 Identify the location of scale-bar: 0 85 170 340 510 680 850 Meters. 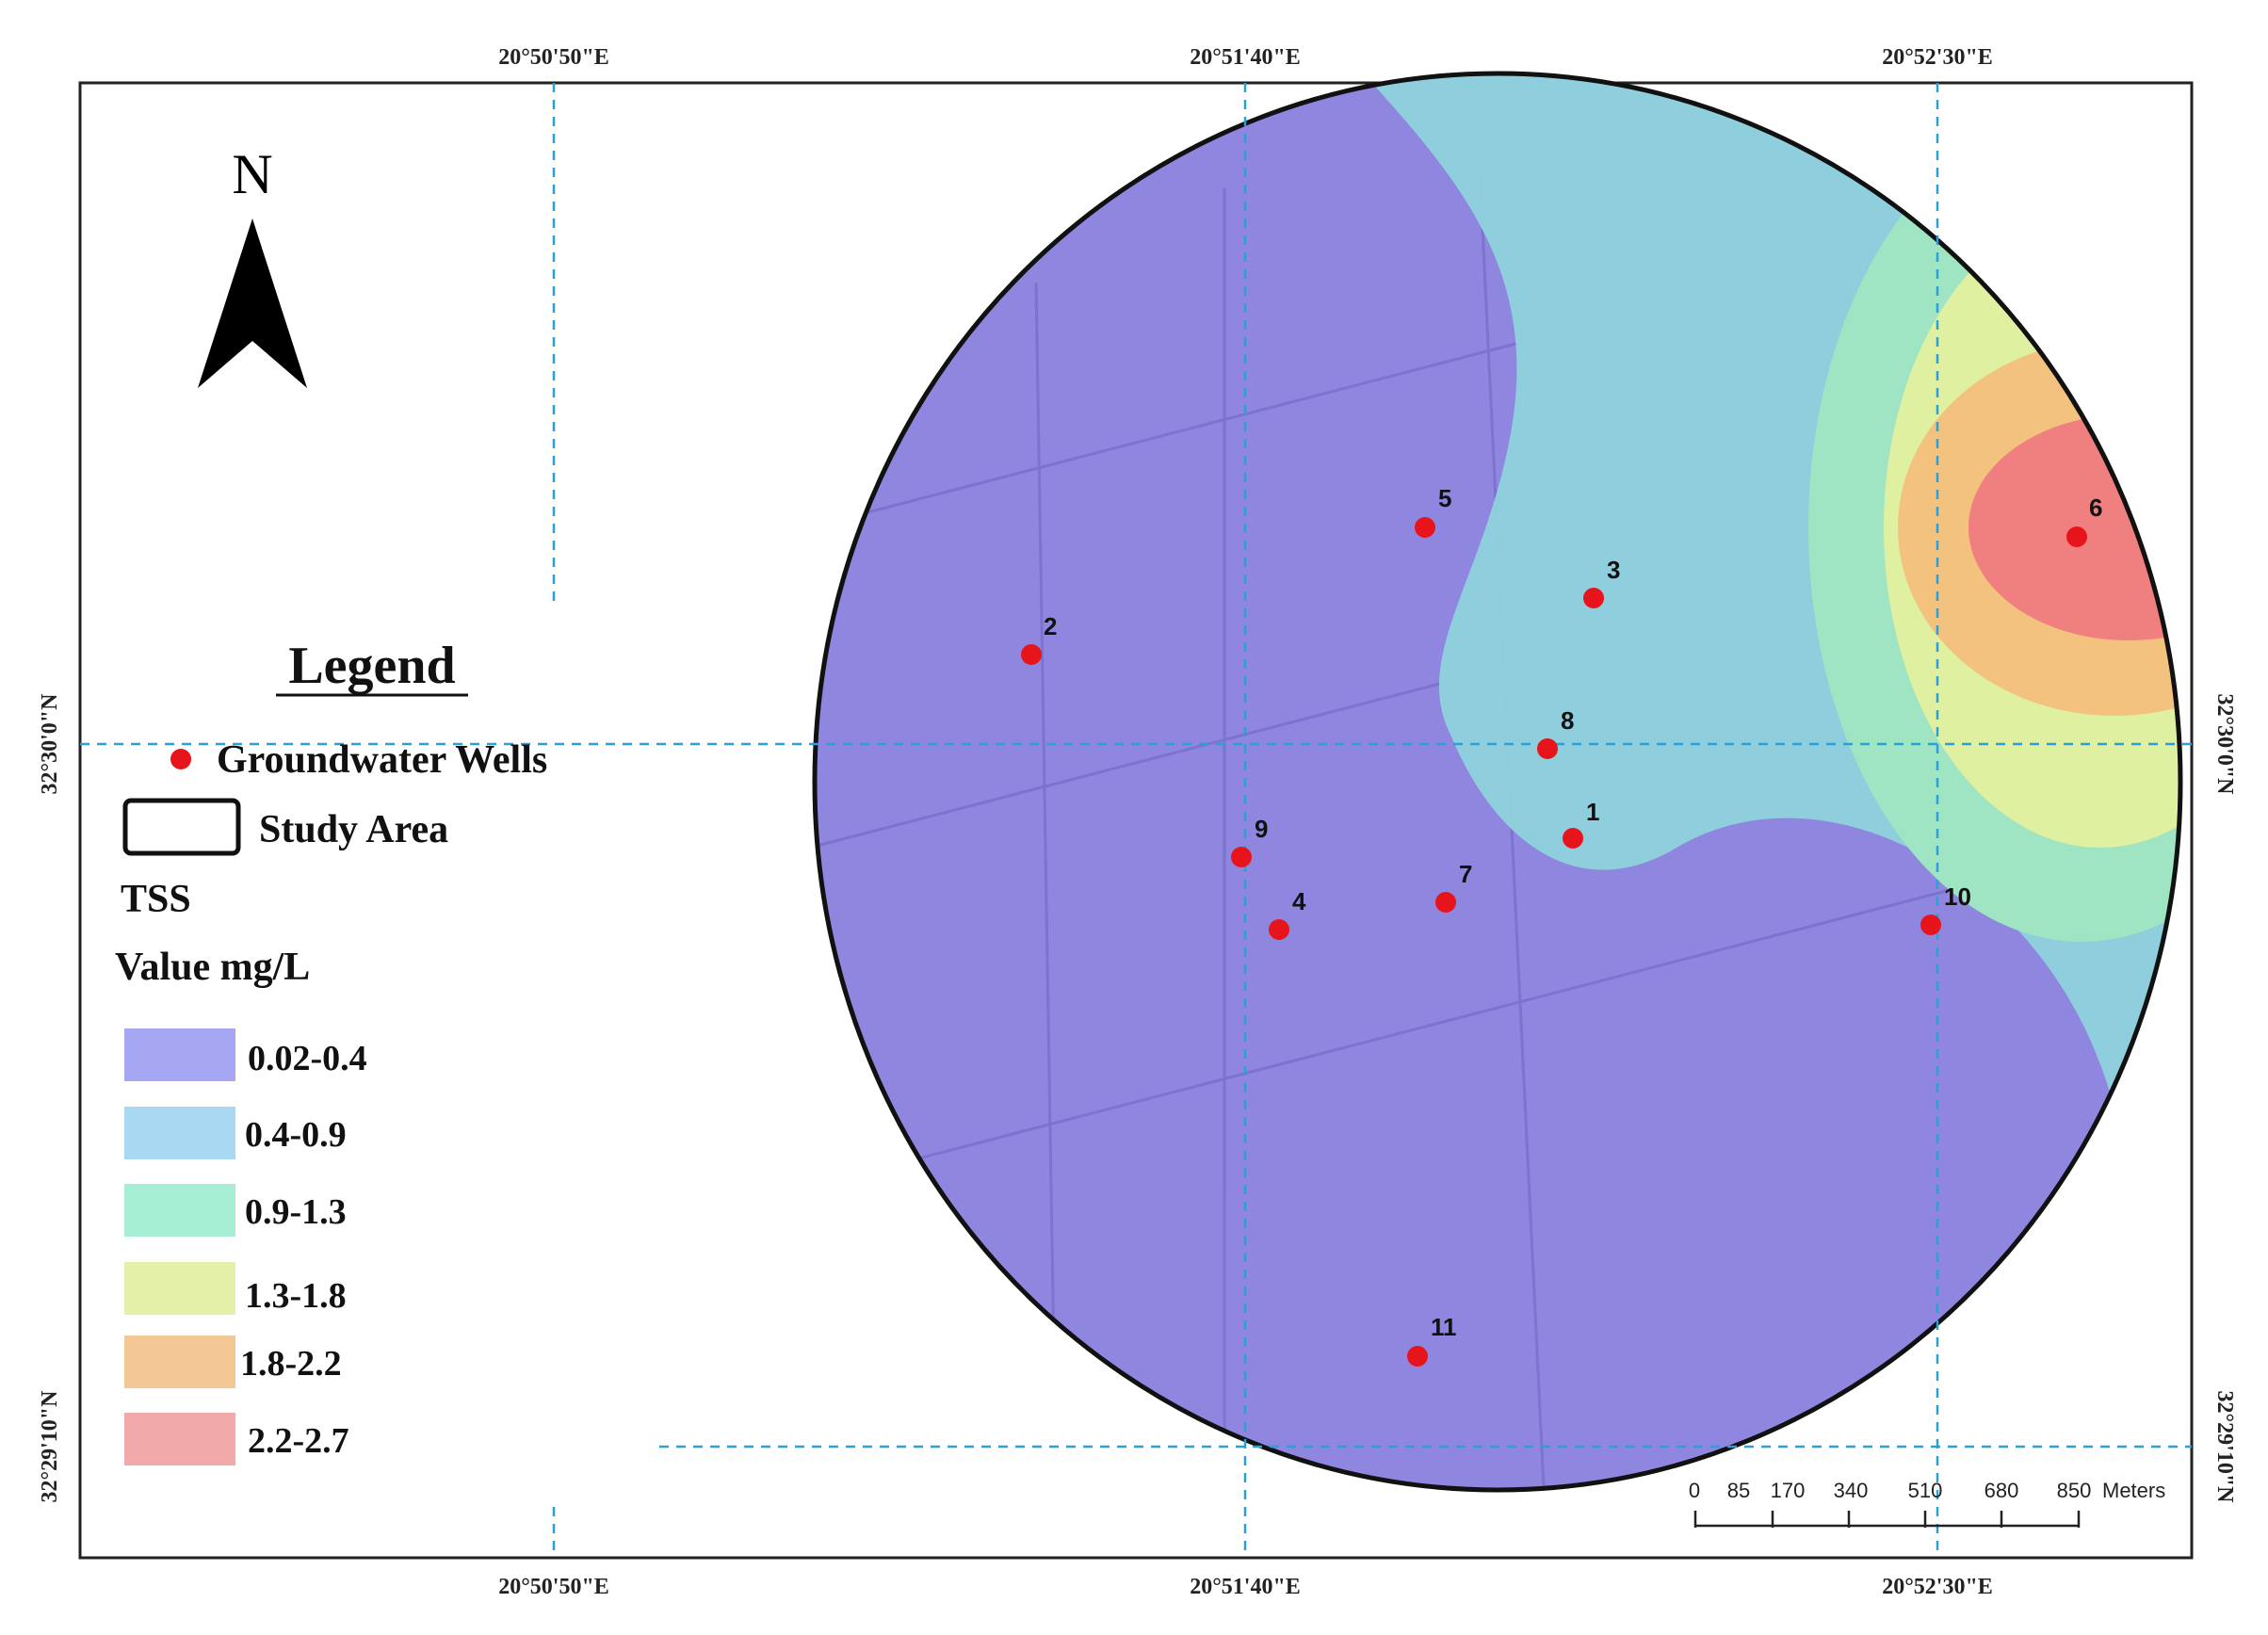
(1927, 1503).